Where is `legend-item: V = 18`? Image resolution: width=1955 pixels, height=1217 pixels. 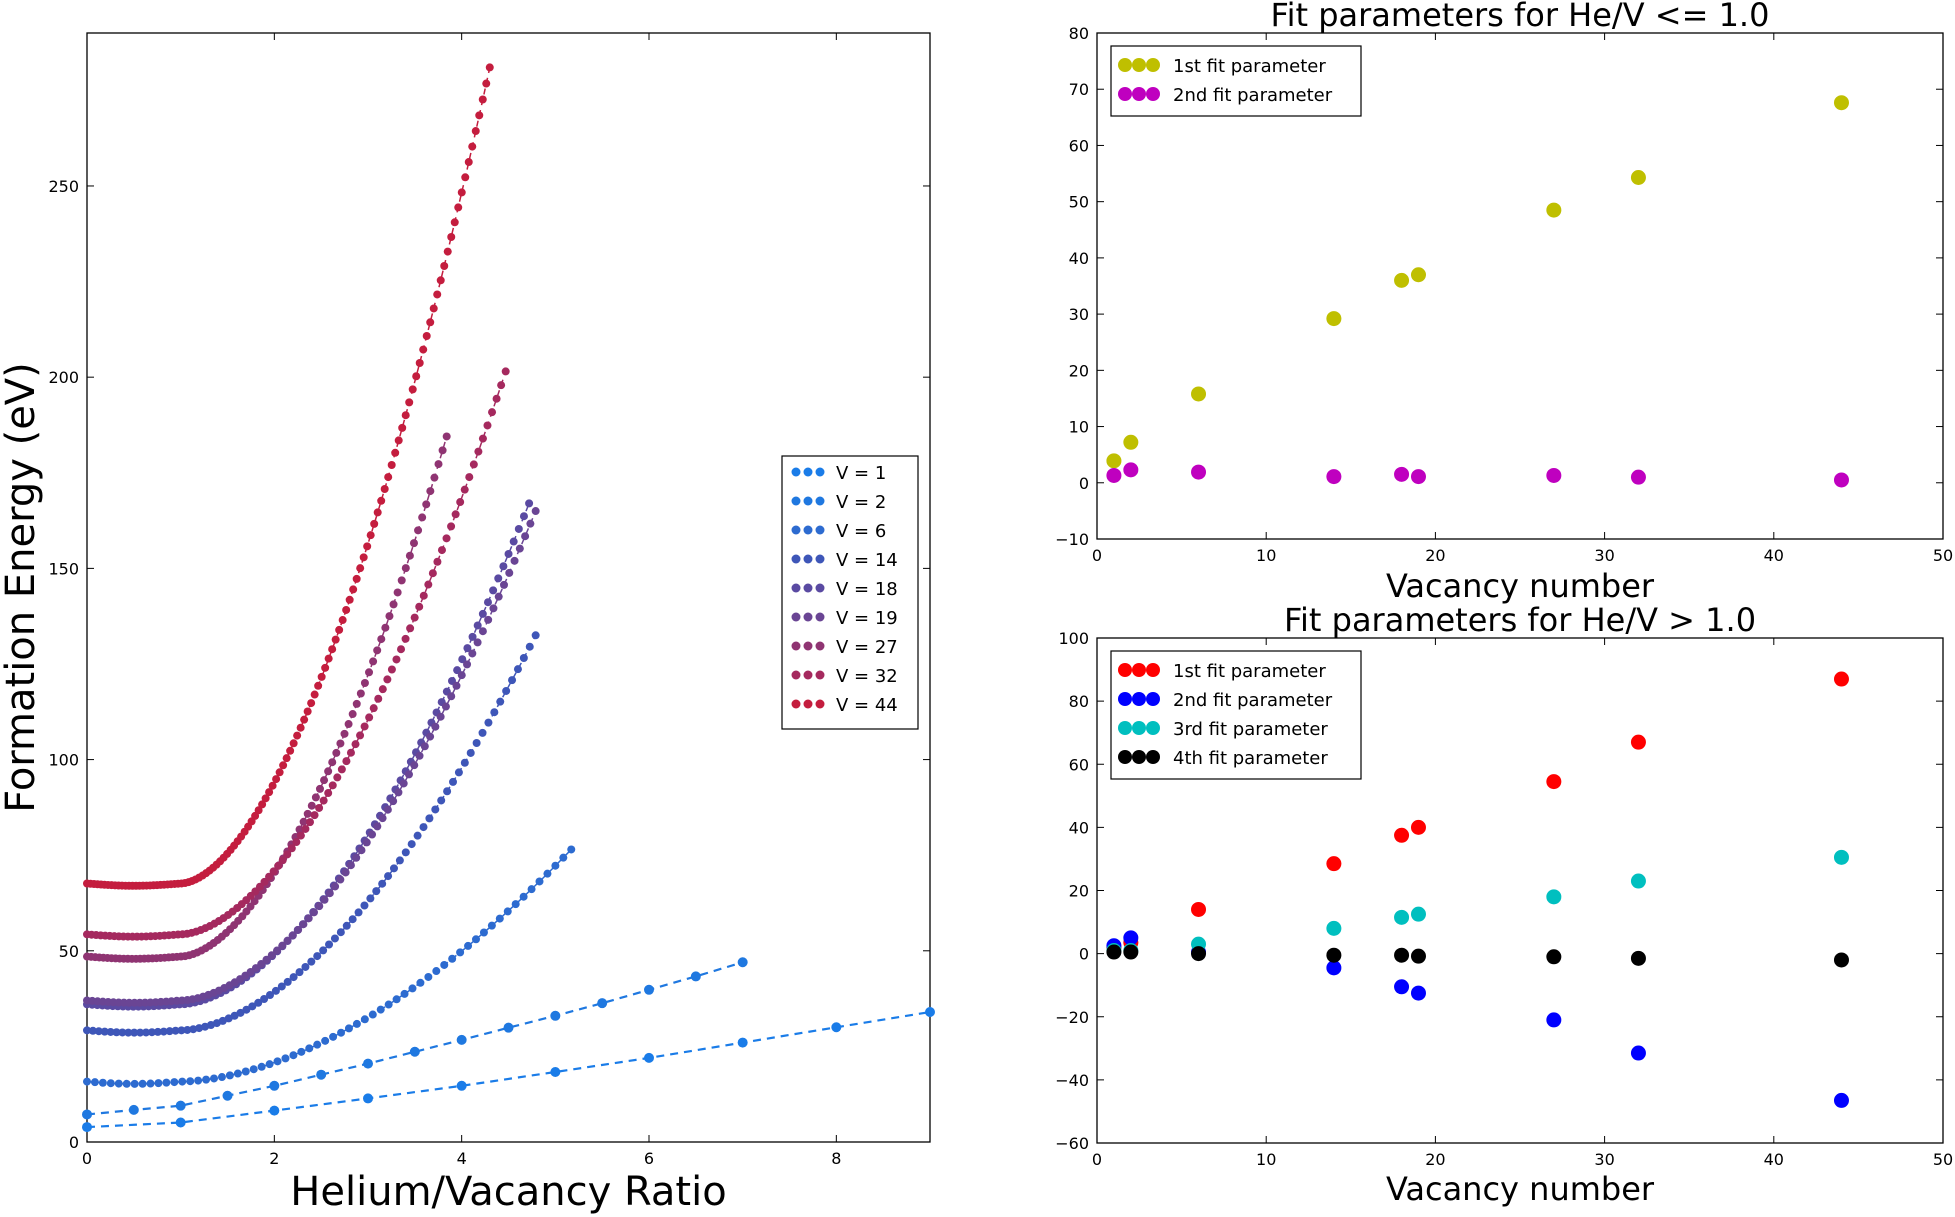 legend-item: V = 18 is located at coordinates (844, 589).